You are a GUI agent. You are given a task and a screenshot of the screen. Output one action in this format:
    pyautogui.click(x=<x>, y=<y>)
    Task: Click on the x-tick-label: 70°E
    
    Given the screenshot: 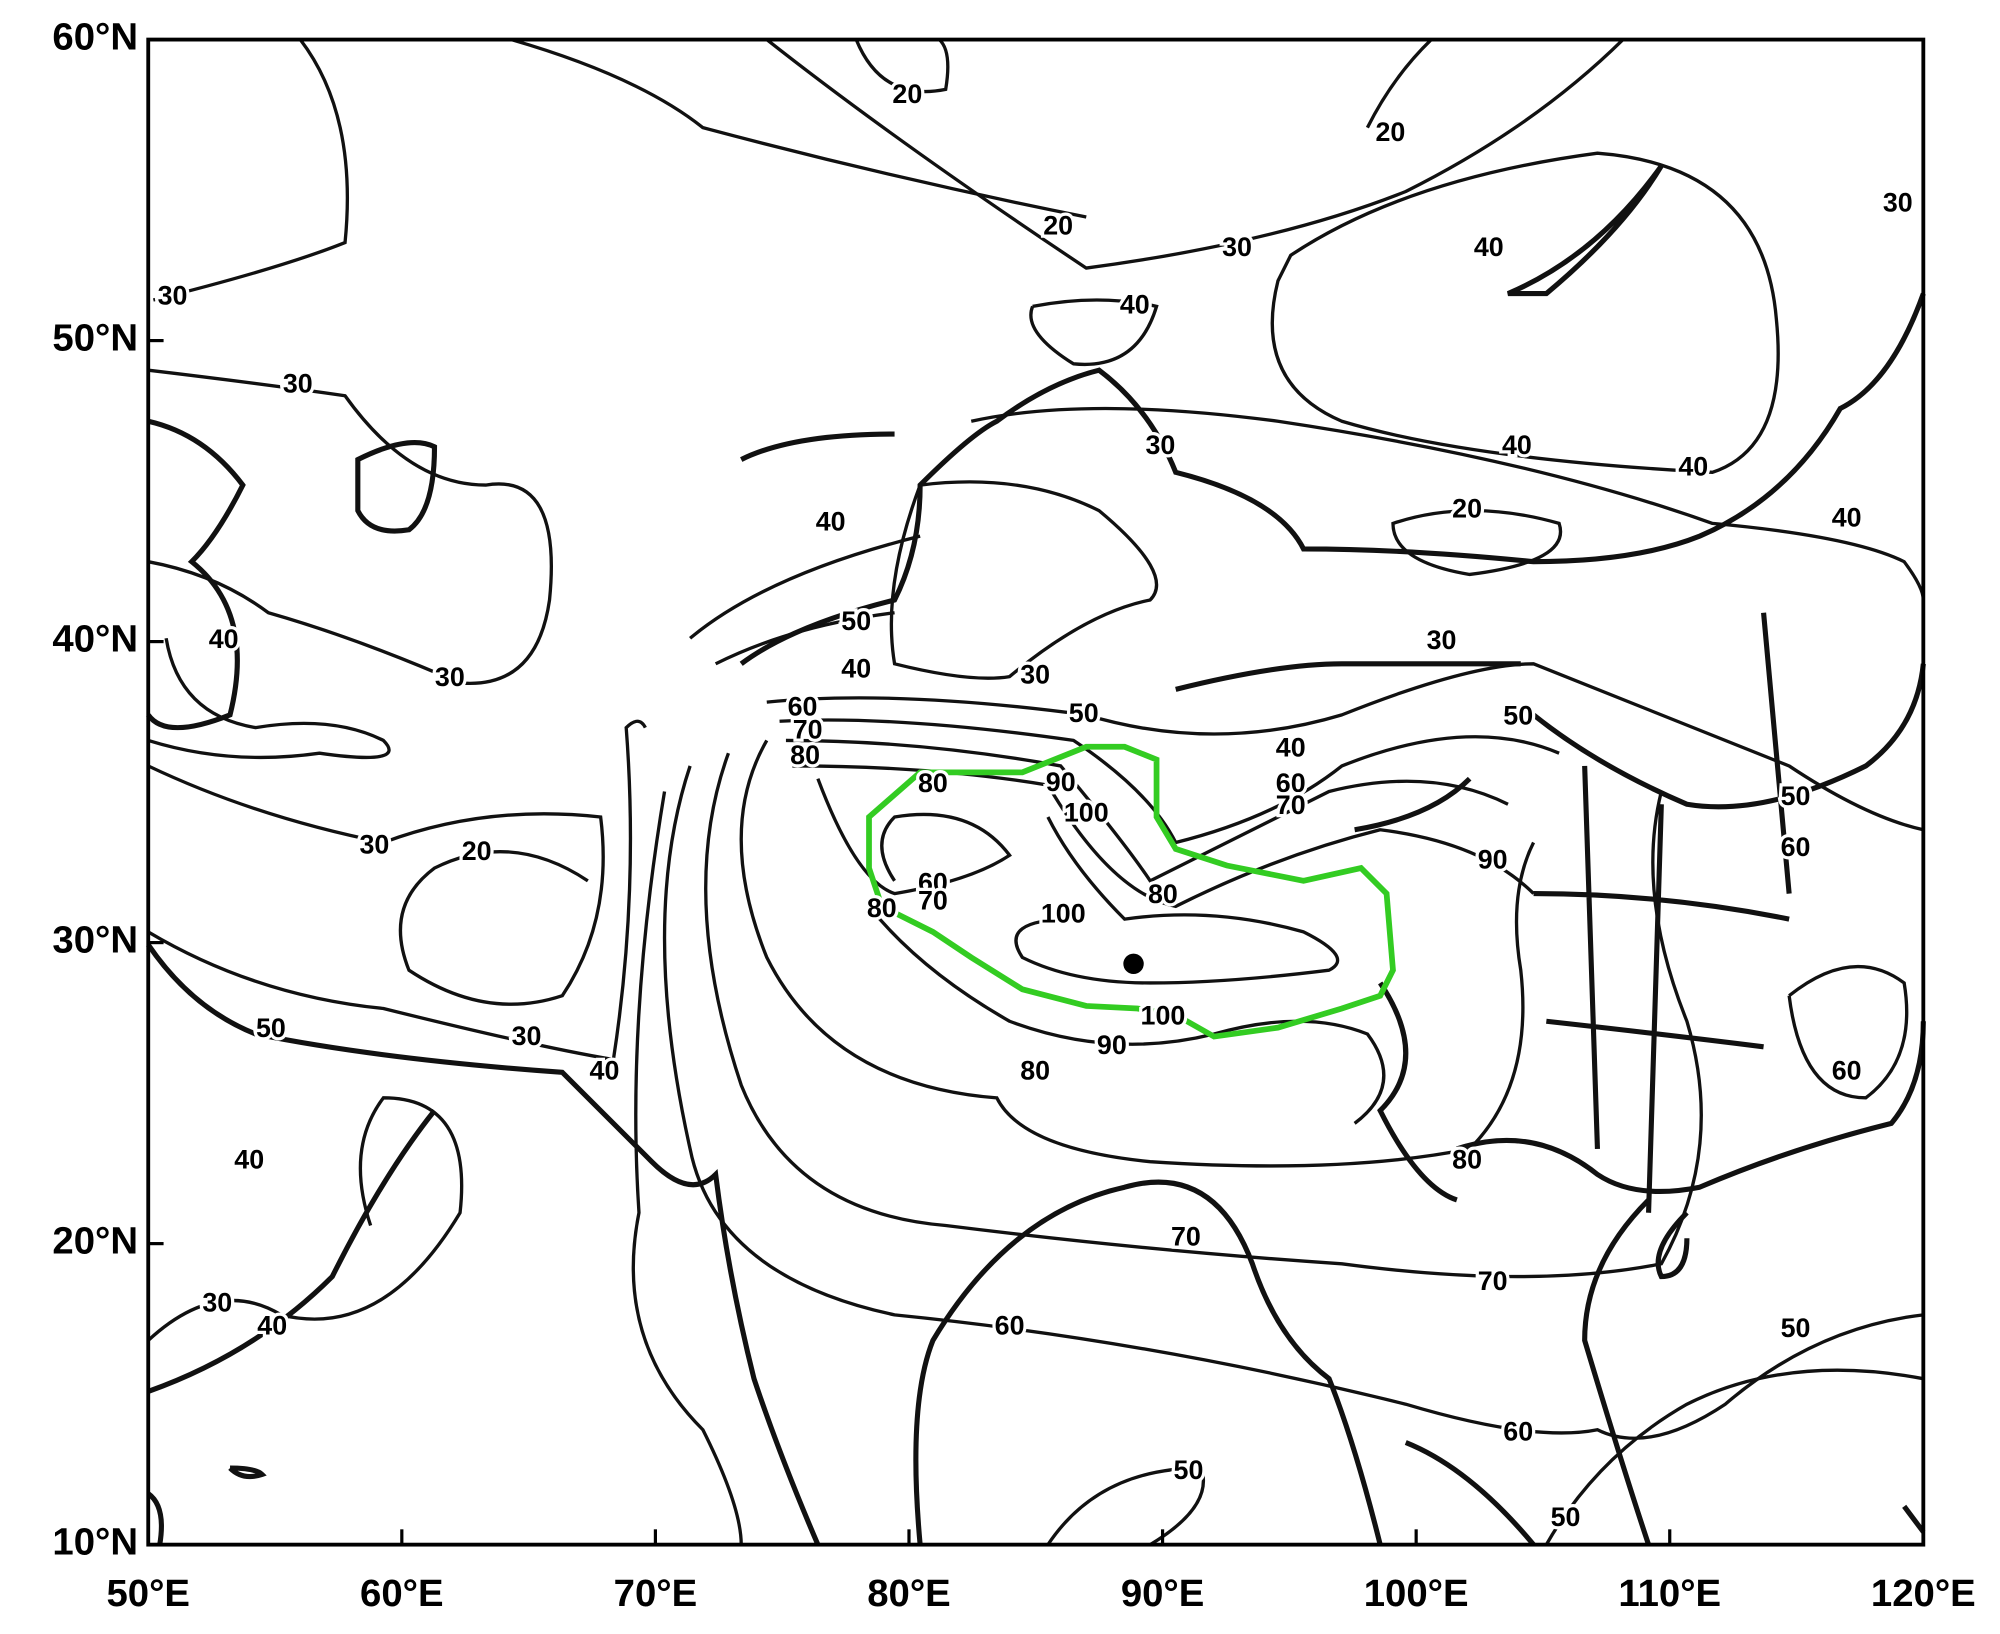 What is the action you would take?
    pyautogui.click(x=656, y=1593)
    